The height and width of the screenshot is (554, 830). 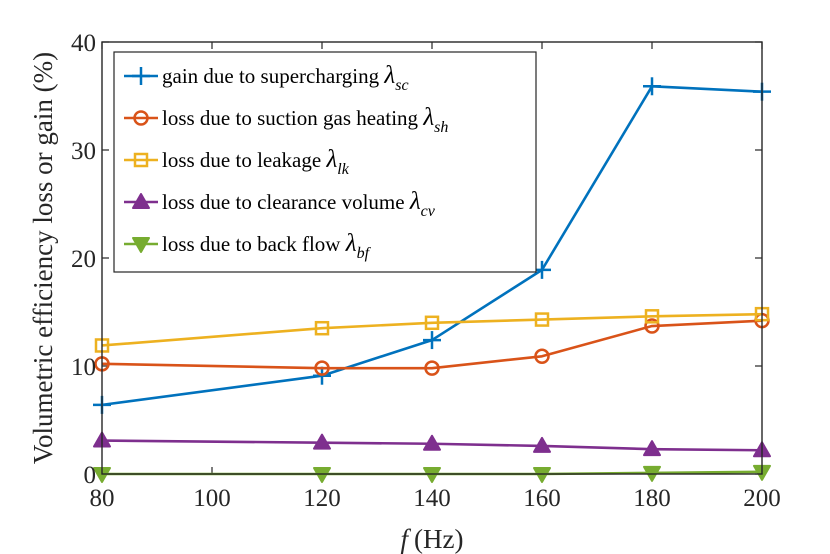 I want to click on legend-subscript: sc, so click(x=401, y=85).